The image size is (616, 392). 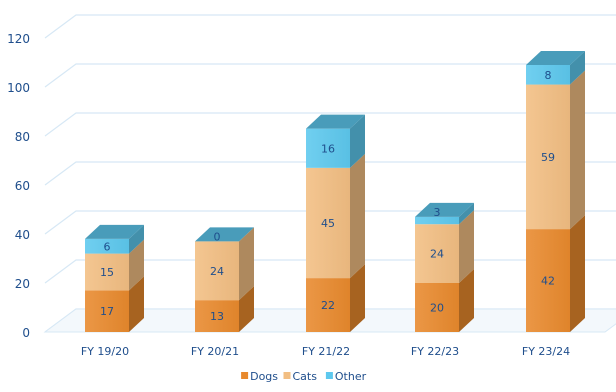 I want to click on x-tick-label: FY 19/20, so click(x=105, y=351).